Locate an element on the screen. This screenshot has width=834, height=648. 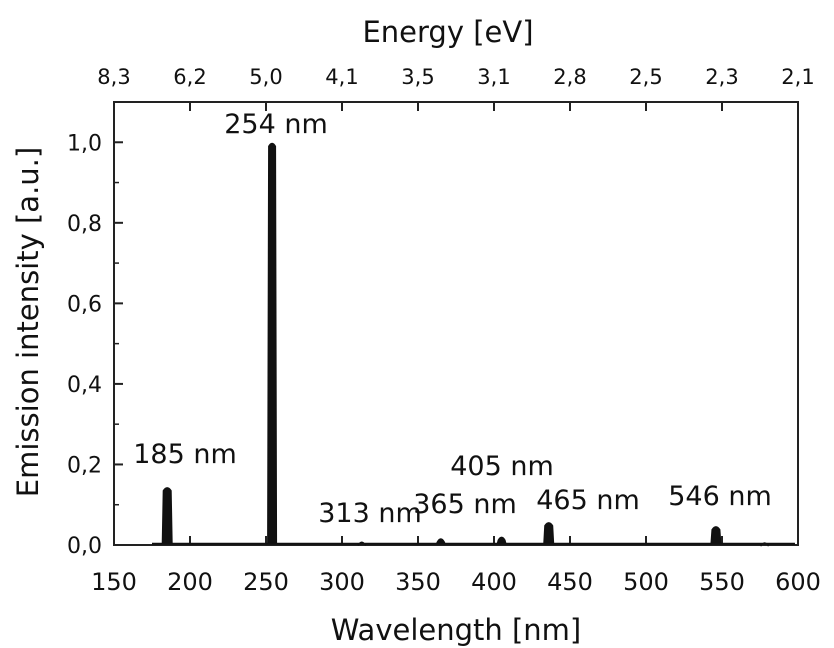
x-axis-ticks: 150 200 250 300 350 400 450 500 550 600 is located at coordinates (456, 566).